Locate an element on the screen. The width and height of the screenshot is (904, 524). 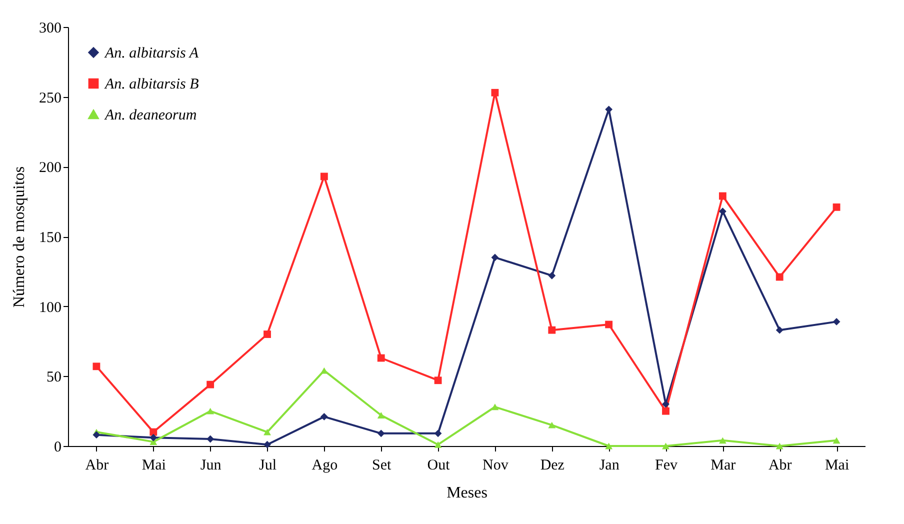
y-tick-label: 300 is located at coordinates (50, 28).